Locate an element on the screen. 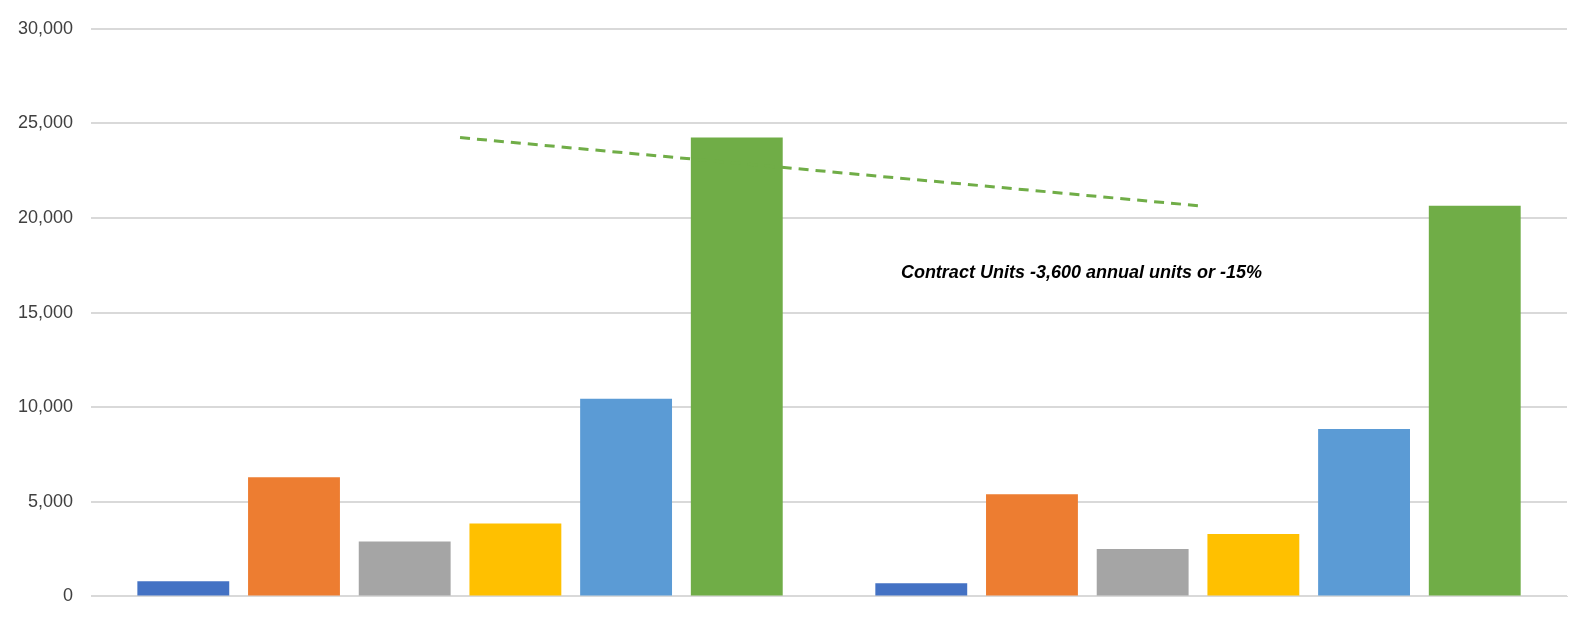  y-tick-label: 10,000 is located at coordinates (45, 406).